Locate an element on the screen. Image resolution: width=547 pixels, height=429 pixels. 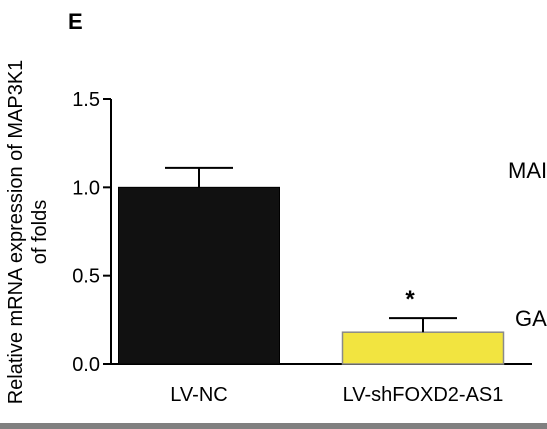
cropped-label-bottom: GA is located at coordinates (531, 318).